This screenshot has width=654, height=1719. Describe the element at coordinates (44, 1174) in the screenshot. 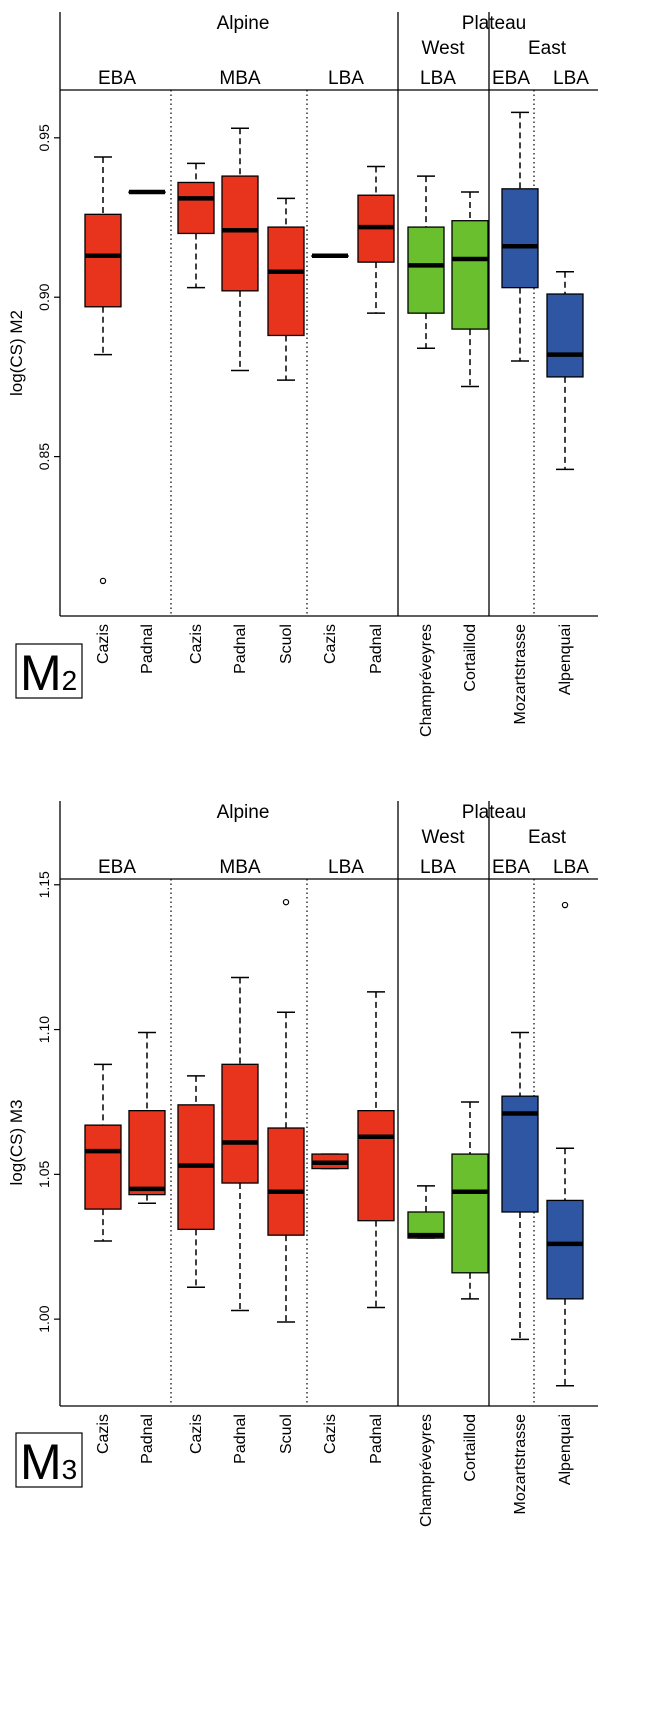

I see `y-tick-label: 1.05` at that location.